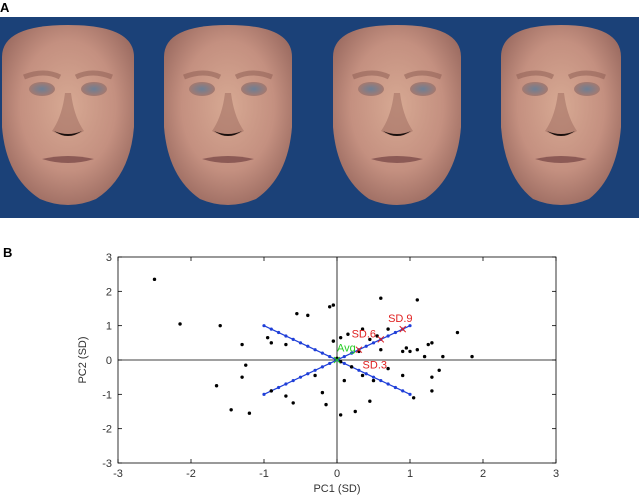  Describe the element at coordinates (83, 359) in the screenshot. I see `y-axis-label: PC2 (SD)` at that location.